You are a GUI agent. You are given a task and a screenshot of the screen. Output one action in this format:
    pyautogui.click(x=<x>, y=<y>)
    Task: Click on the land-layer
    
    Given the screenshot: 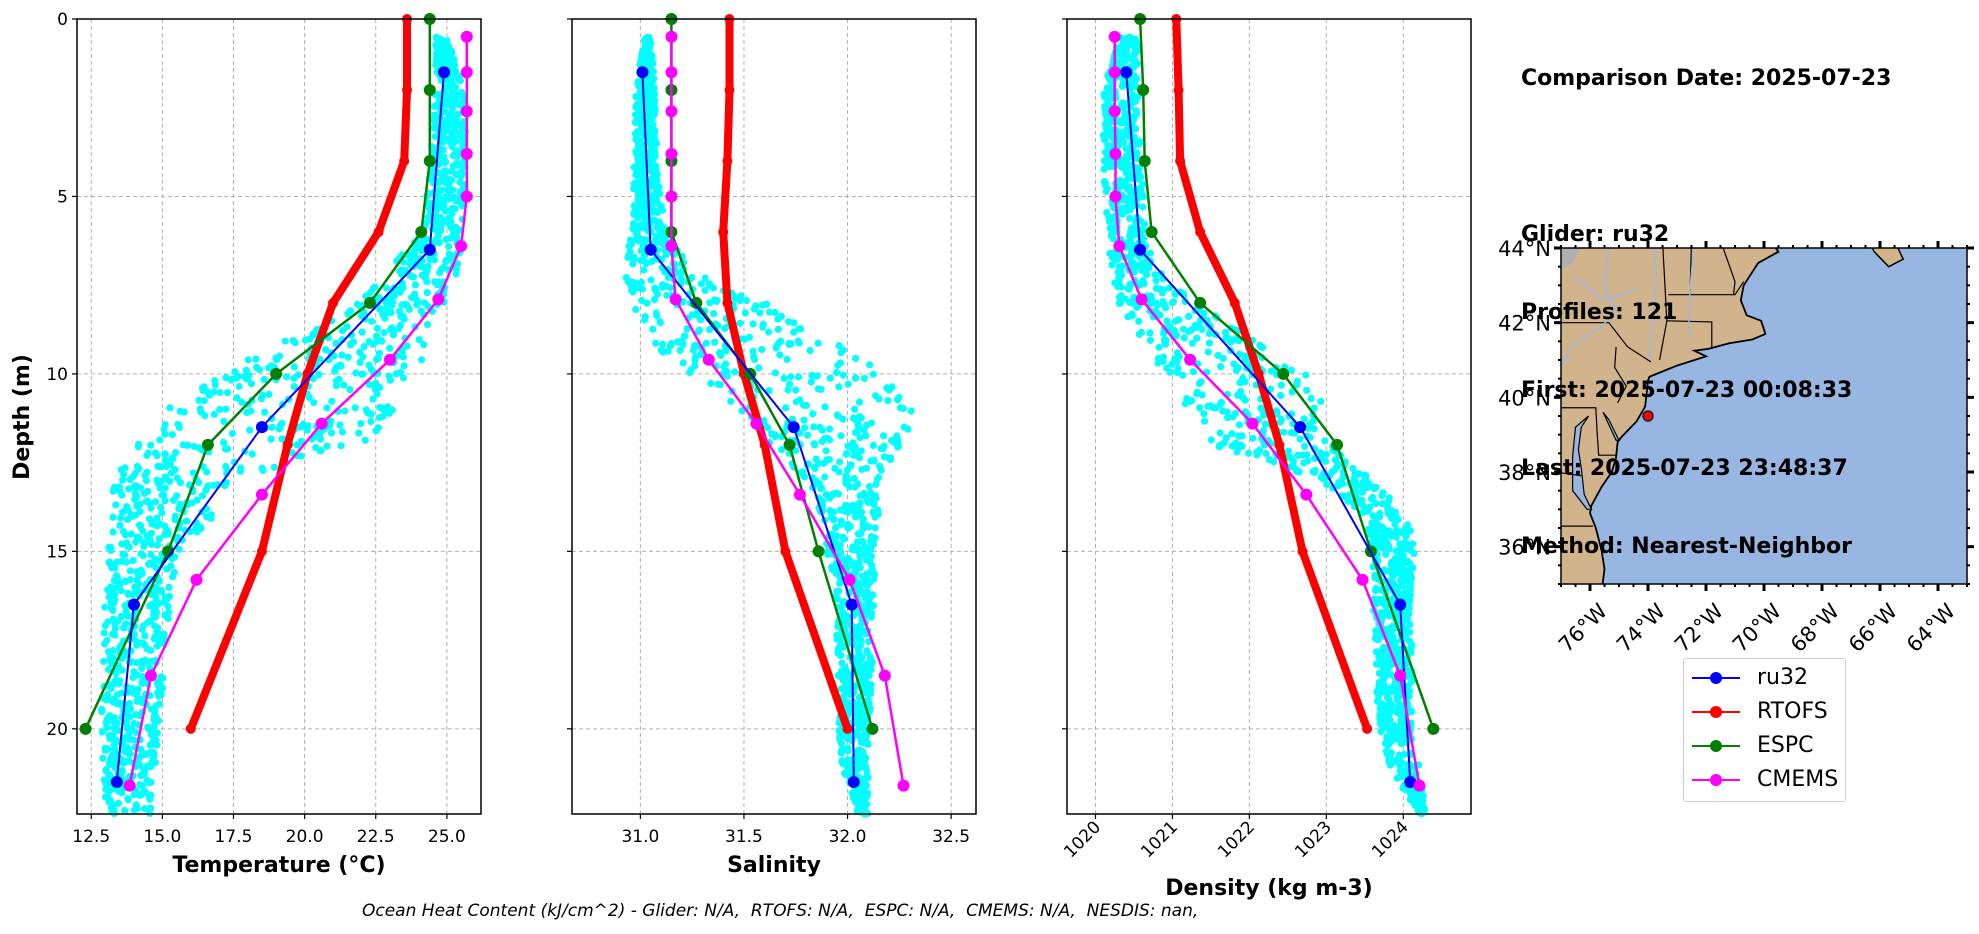 What is the action you would take?
    pyautogui.click(x=1733, y=416)
    